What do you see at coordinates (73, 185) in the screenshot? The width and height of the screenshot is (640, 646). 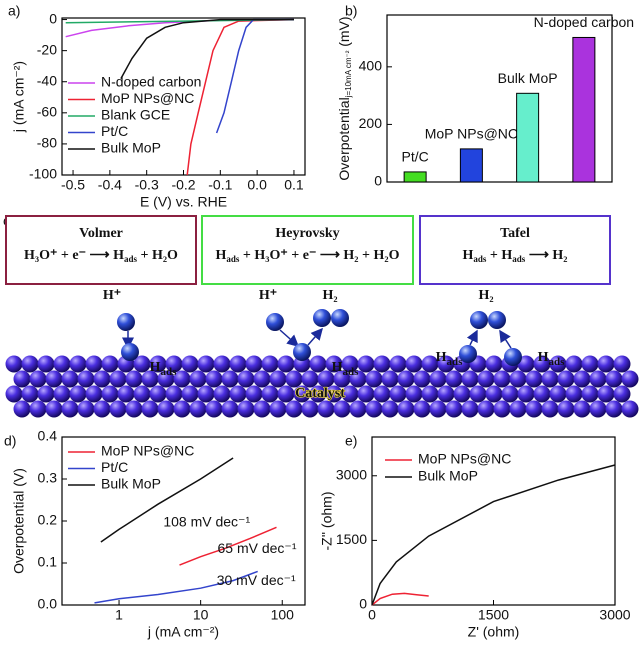 I see `x-tick-label: -0.5` at bounding box center [73, 185].